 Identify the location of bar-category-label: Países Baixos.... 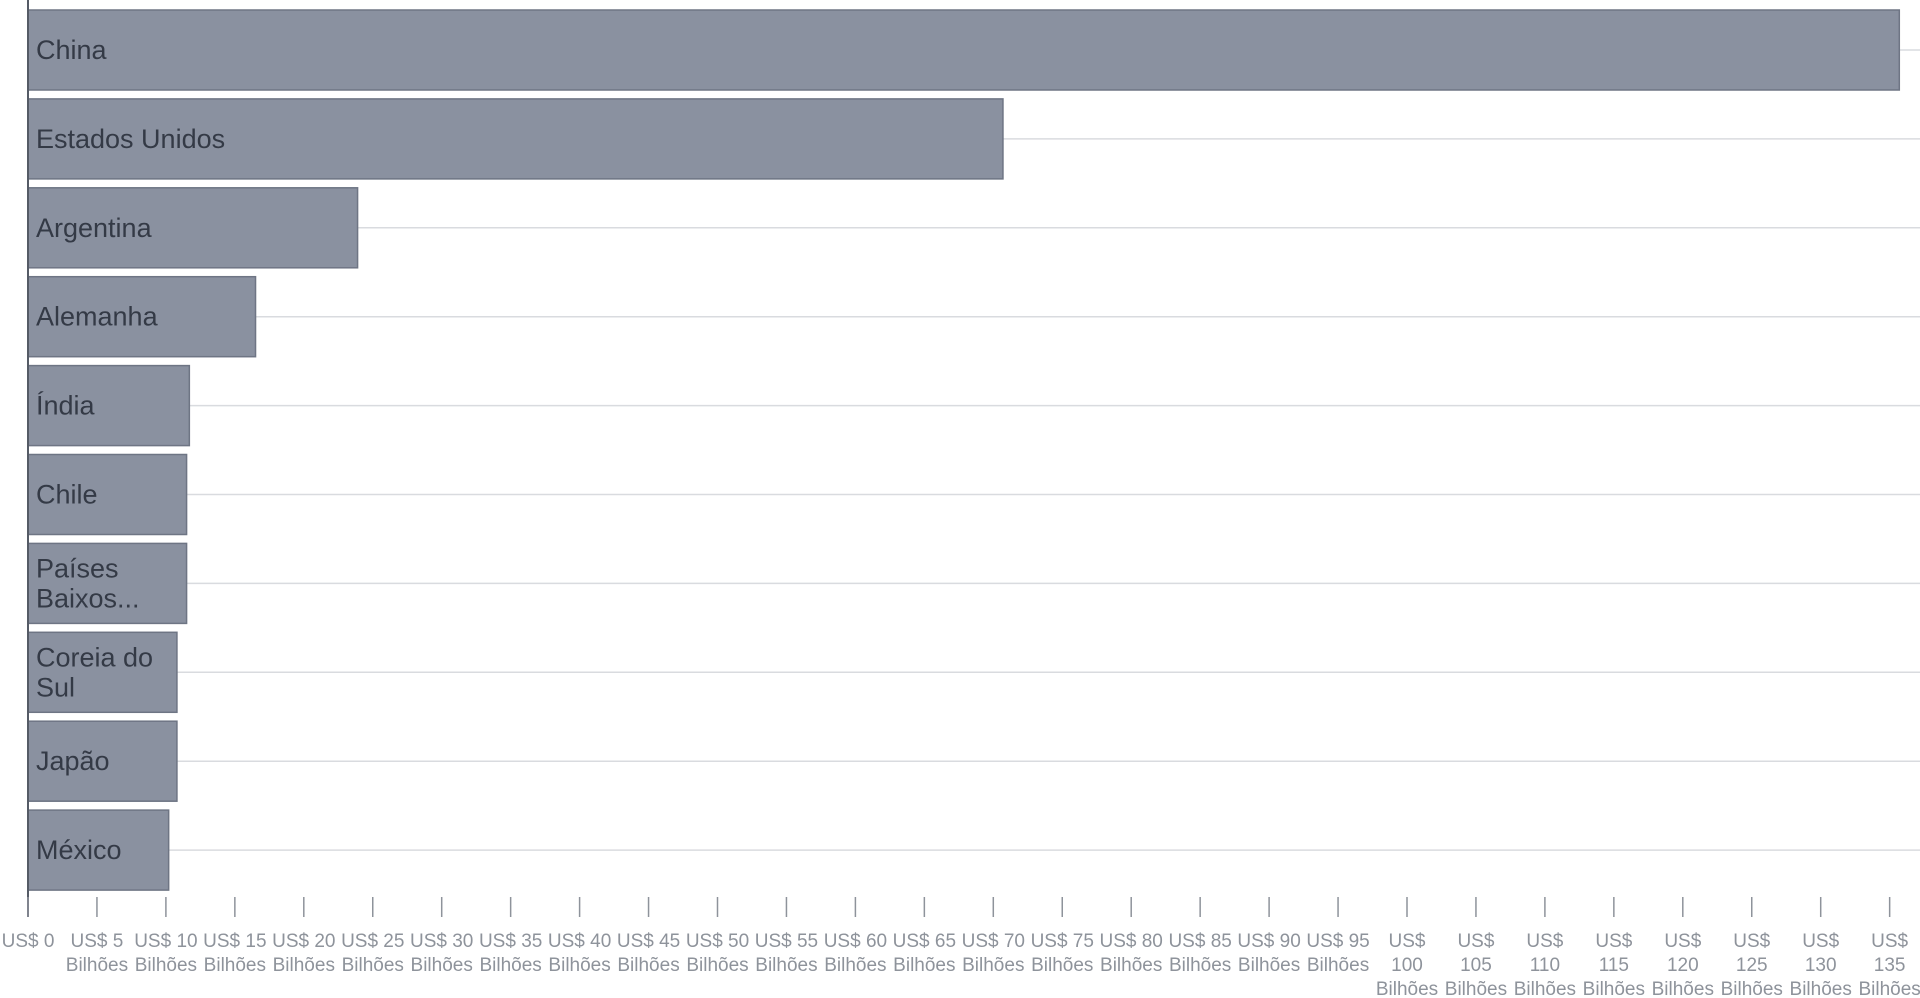
(88, 583).